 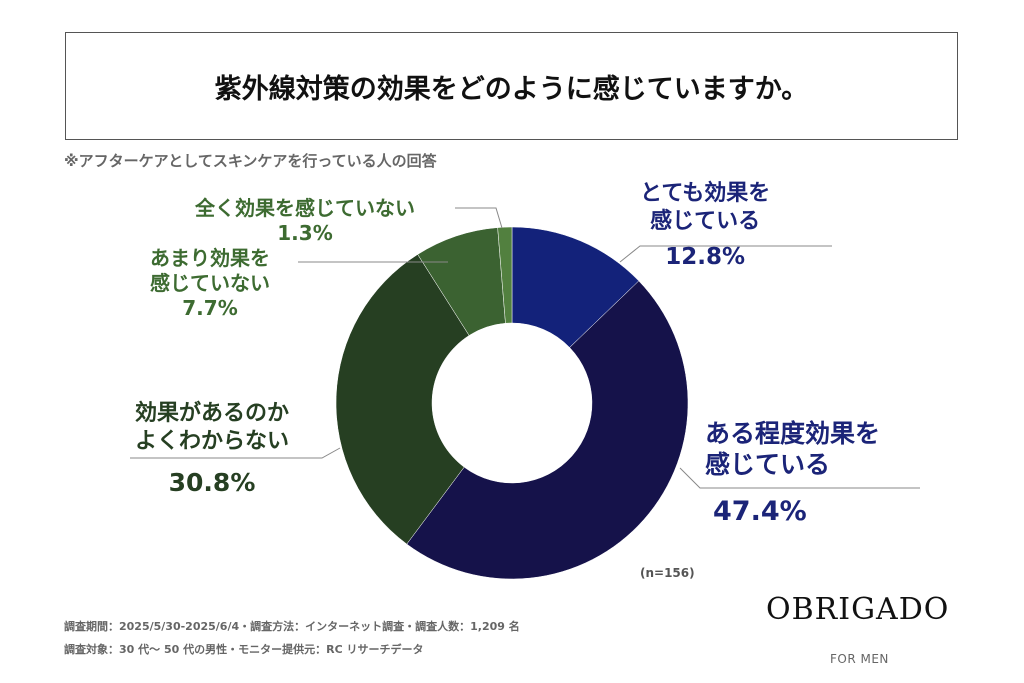 I want to click on value-label-1: 47.4%, so click(x=760, y=511).